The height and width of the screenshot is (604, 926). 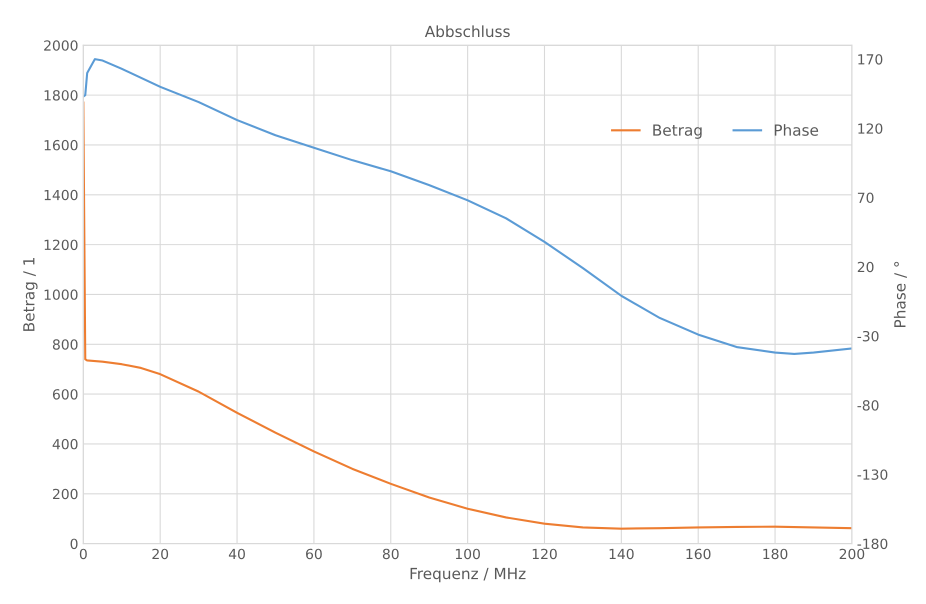 What do you see at coordinates (314, 554) in the screenshot?
I see `x-tick-label: 60` at bounding box center [314, 554].